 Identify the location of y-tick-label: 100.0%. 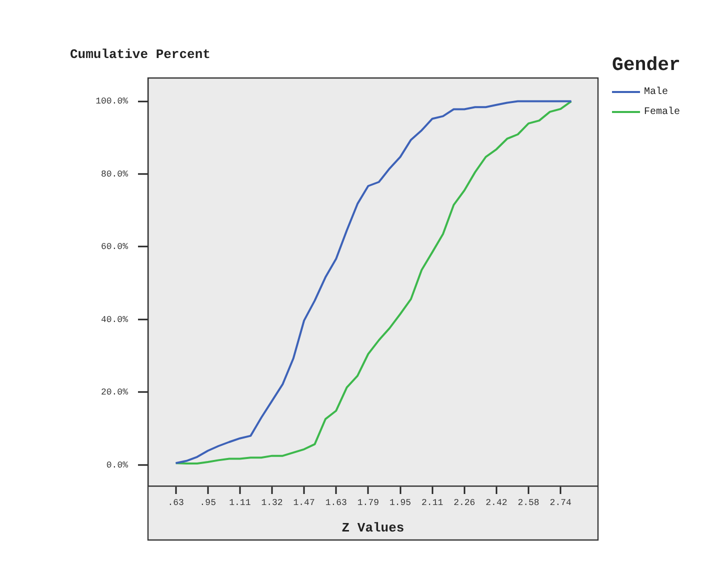
(112, 101).